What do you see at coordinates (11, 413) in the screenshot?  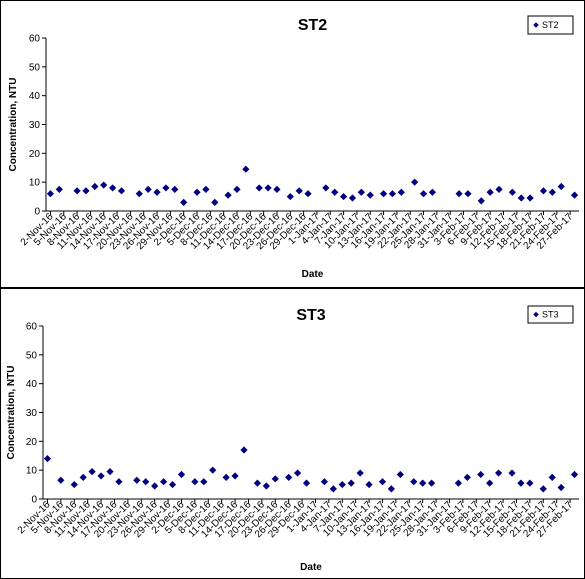 I see `y-axis-label: Concentration, NTU` at bounding box center [11, 413].